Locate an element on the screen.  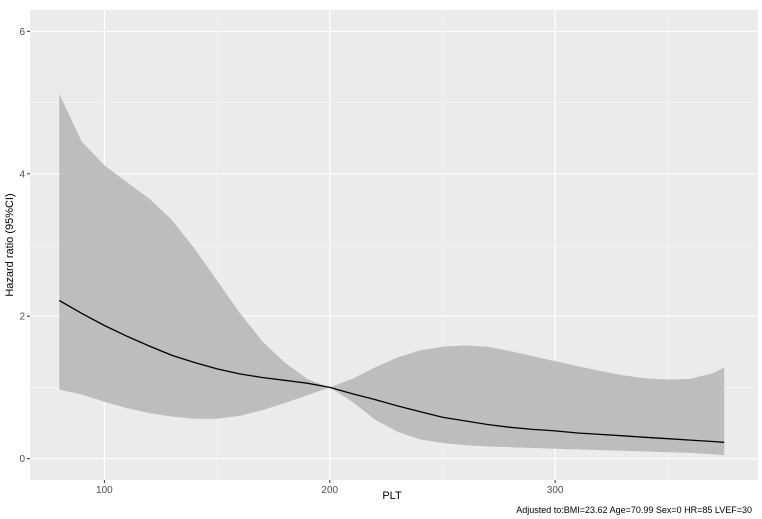
x-axis-title: PLT is located at coordinates (392, 496).